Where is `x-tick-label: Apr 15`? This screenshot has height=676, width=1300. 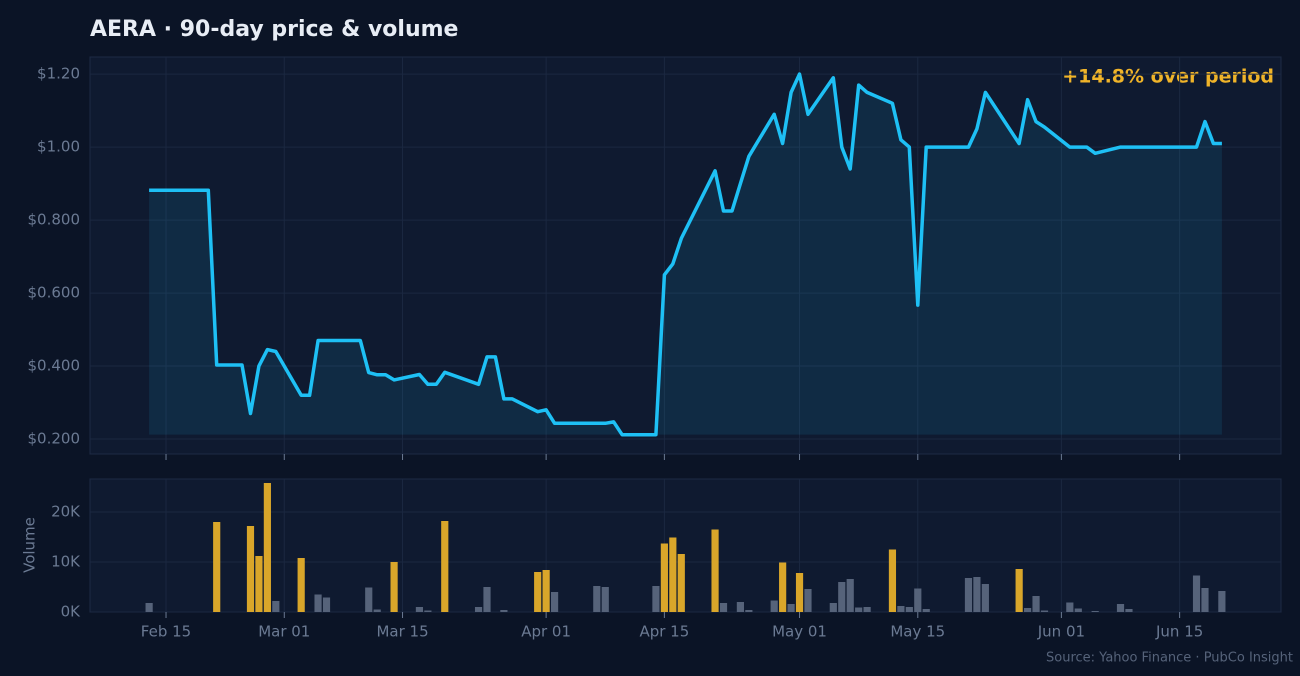
x-tick-label: Apr 15 is located at coordinates (664, 632).